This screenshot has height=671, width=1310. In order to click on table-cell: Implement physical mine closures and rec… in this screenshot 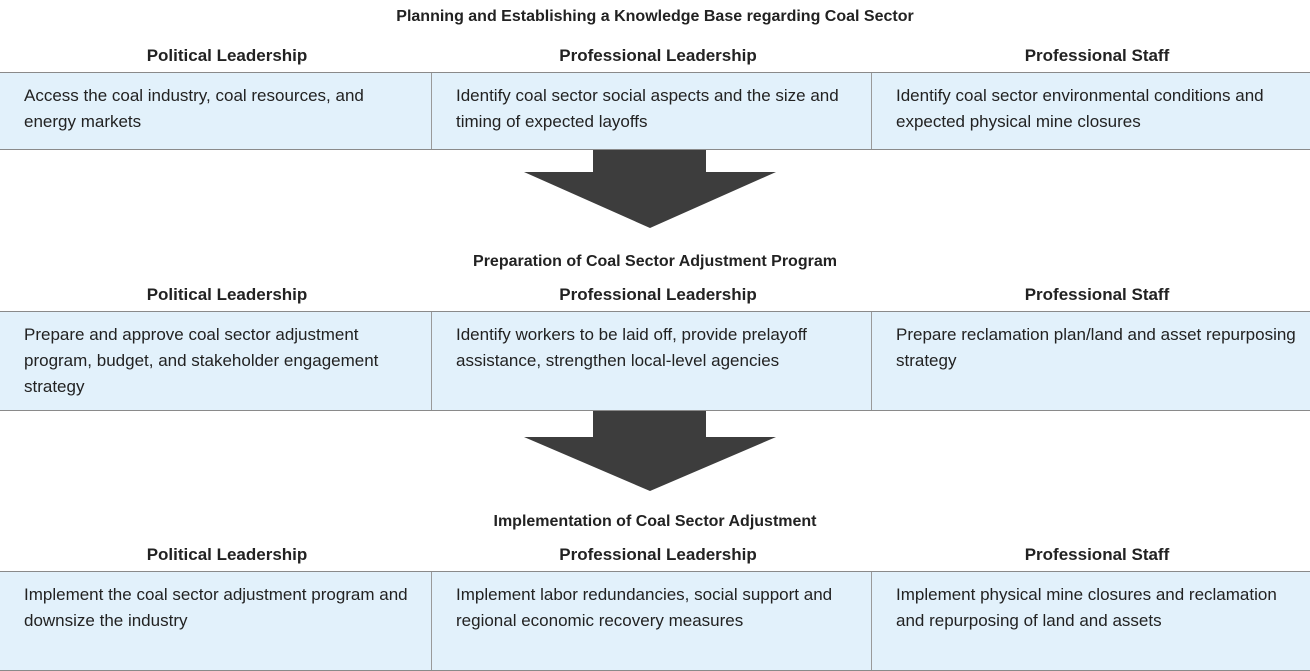, I will do `click(1090, 621)`.